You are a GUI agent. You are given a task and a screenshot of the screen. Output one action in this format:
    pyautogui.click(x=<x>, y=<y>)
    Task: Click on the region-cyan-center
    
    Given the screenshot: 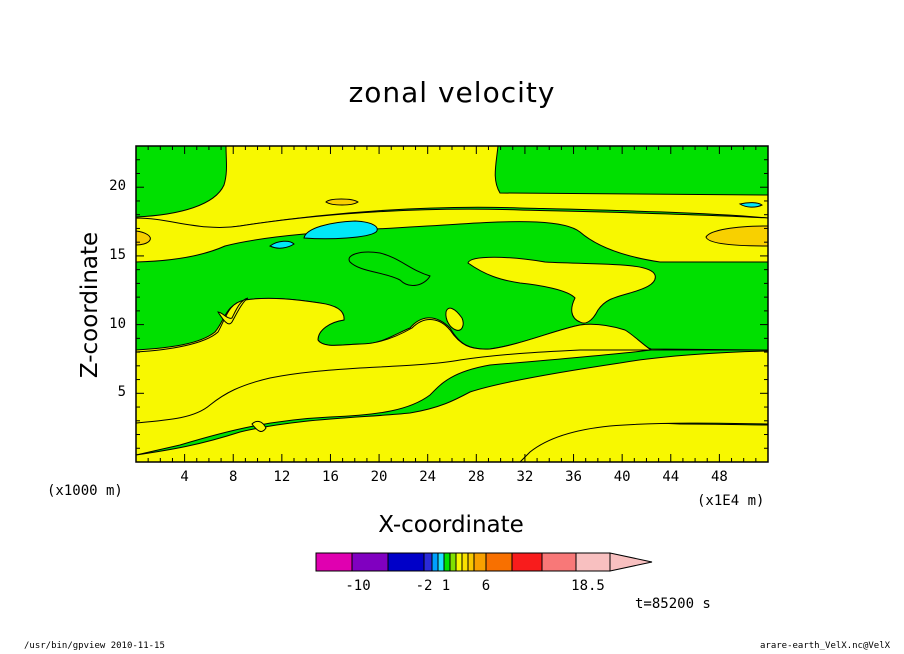 What is the action you would take?
    pyautogui.click(x=340, y=230)
    